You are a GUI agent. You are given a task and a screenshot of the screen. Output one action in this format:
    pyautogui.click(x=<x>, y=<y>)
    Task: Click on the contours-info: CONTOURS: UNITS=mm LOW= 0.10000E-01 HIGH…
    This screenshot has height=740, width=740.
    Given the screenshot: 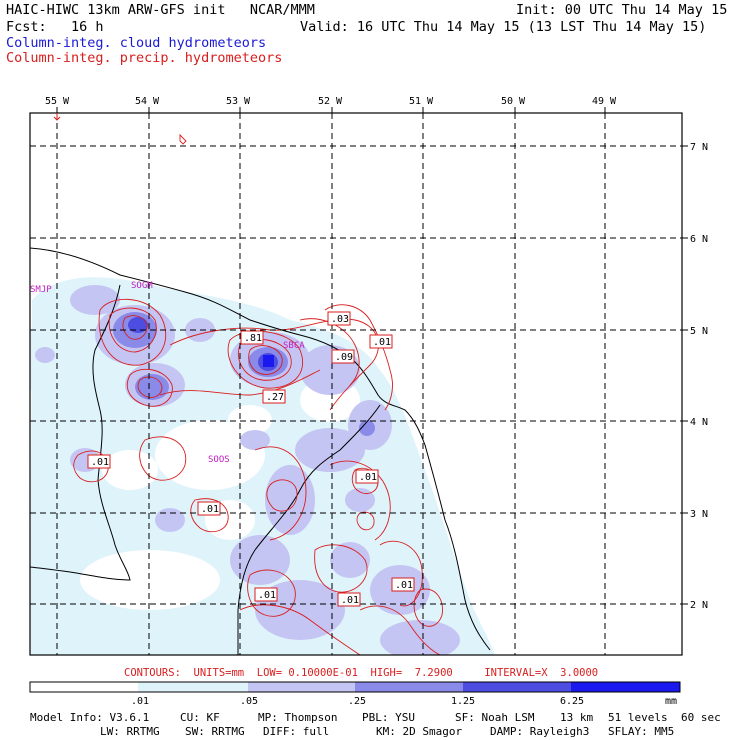 What is the action you would take?
    pyautogui.click(x=361, y=673)
    